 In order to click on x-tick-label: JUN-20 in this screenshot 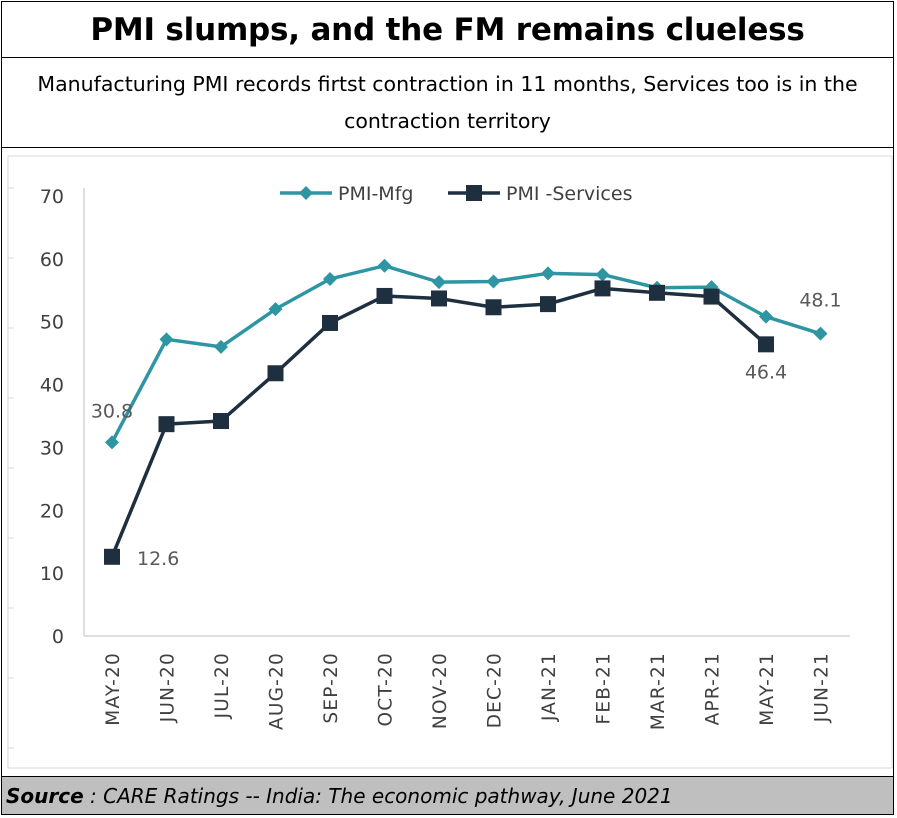, I will do `click(168, 687)`.